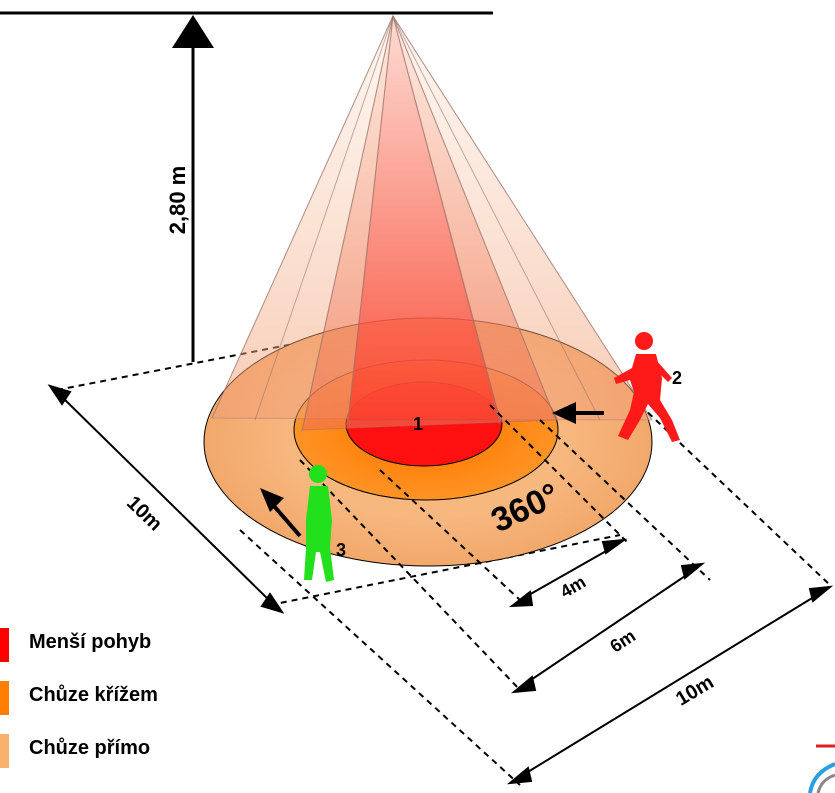 Image resolution: width=835 pixels, height=793 pixels. I want to click on walker-direct-label: 3, so click(341, 550).